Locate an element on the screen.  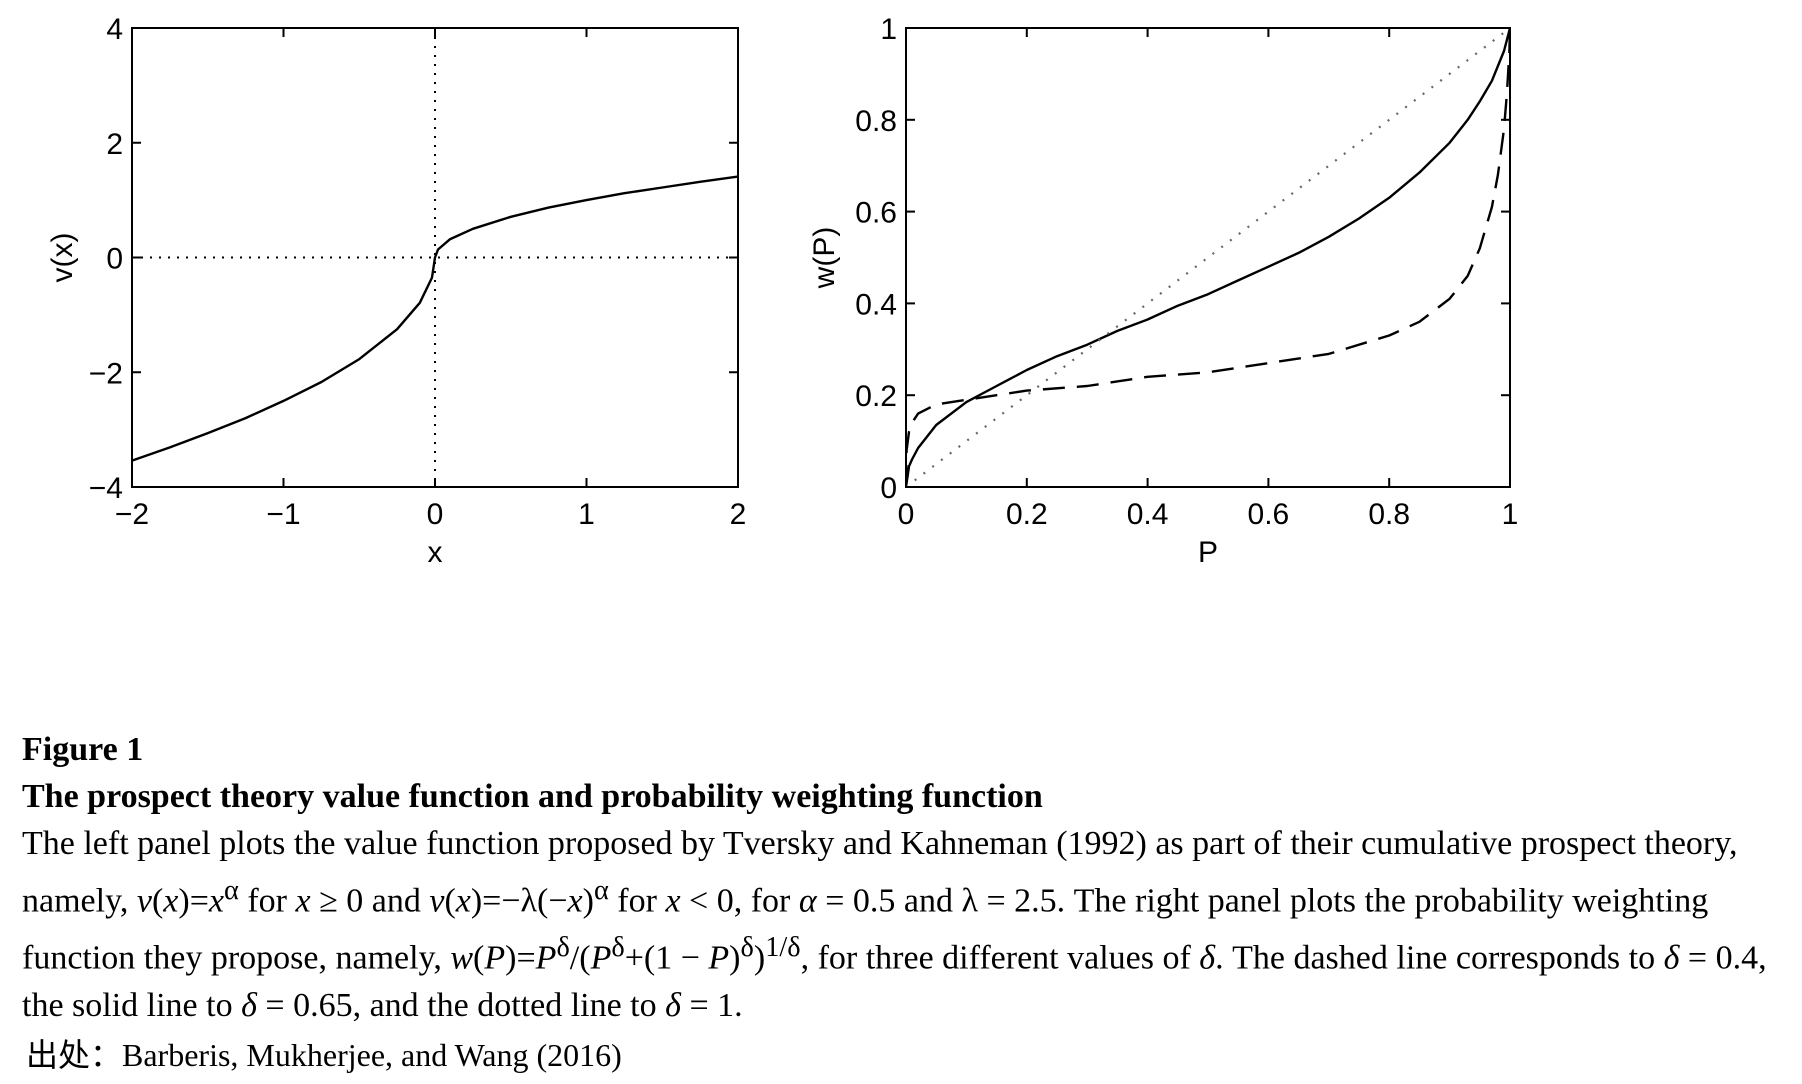
x-tick-label: 0.2 is located at coordinates (1027, 514).